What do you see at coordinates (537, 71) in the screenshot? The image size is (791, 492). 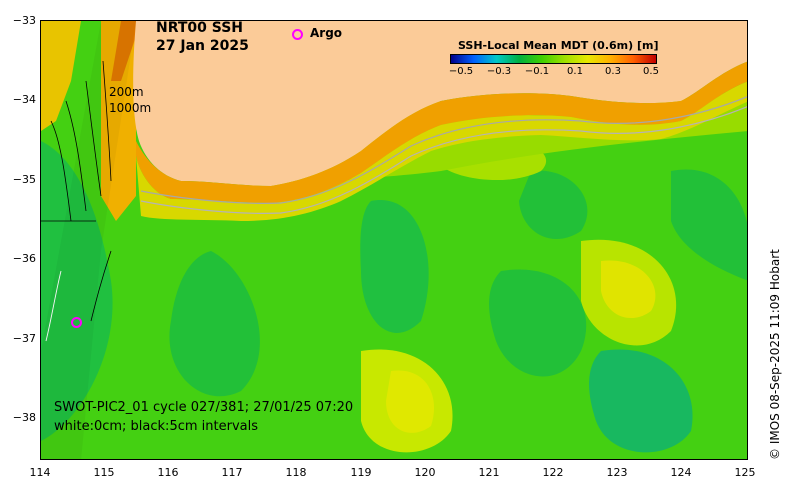 I see `colorbar-tick: −0.1` at bounding box center [537, 71].